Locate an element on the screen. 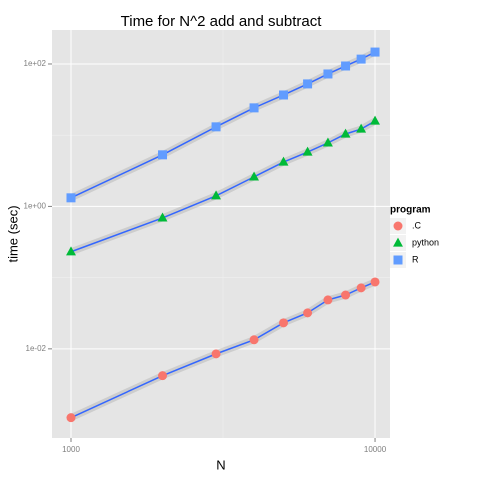  chart-title: Time for N^2 add and subtract is located at coordinates (222, 21).